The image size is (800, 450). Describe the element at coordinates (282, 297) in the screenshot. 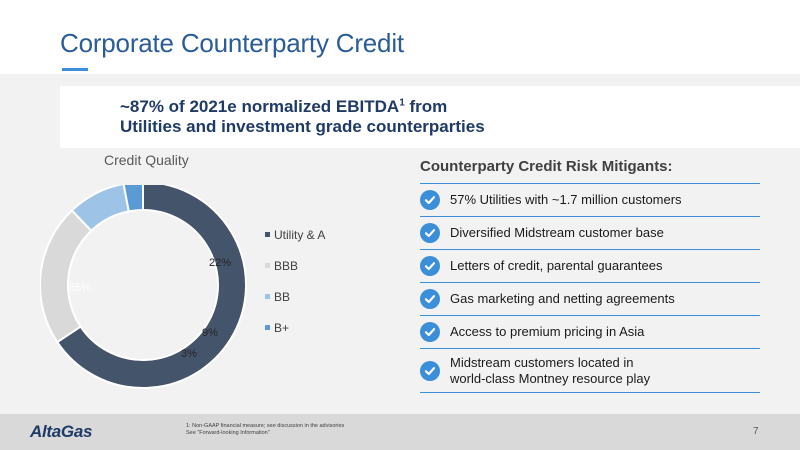

I see `legend-label: BB` at that location.